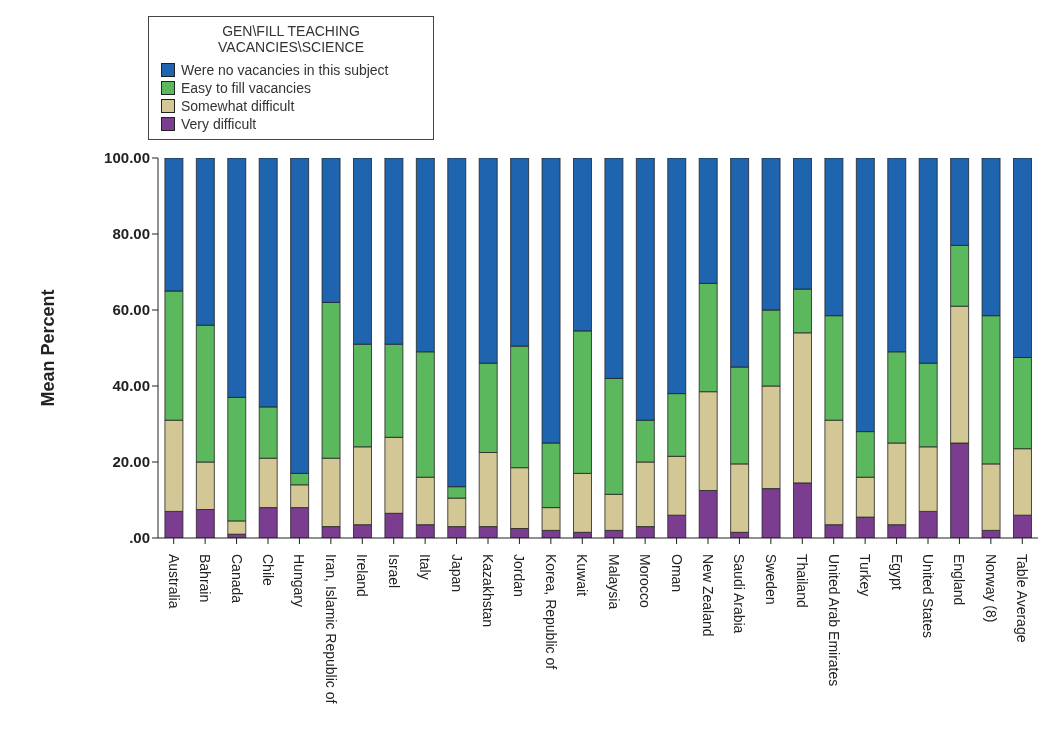  I want to click on legend-label: Very difficult, so click(219, 124).